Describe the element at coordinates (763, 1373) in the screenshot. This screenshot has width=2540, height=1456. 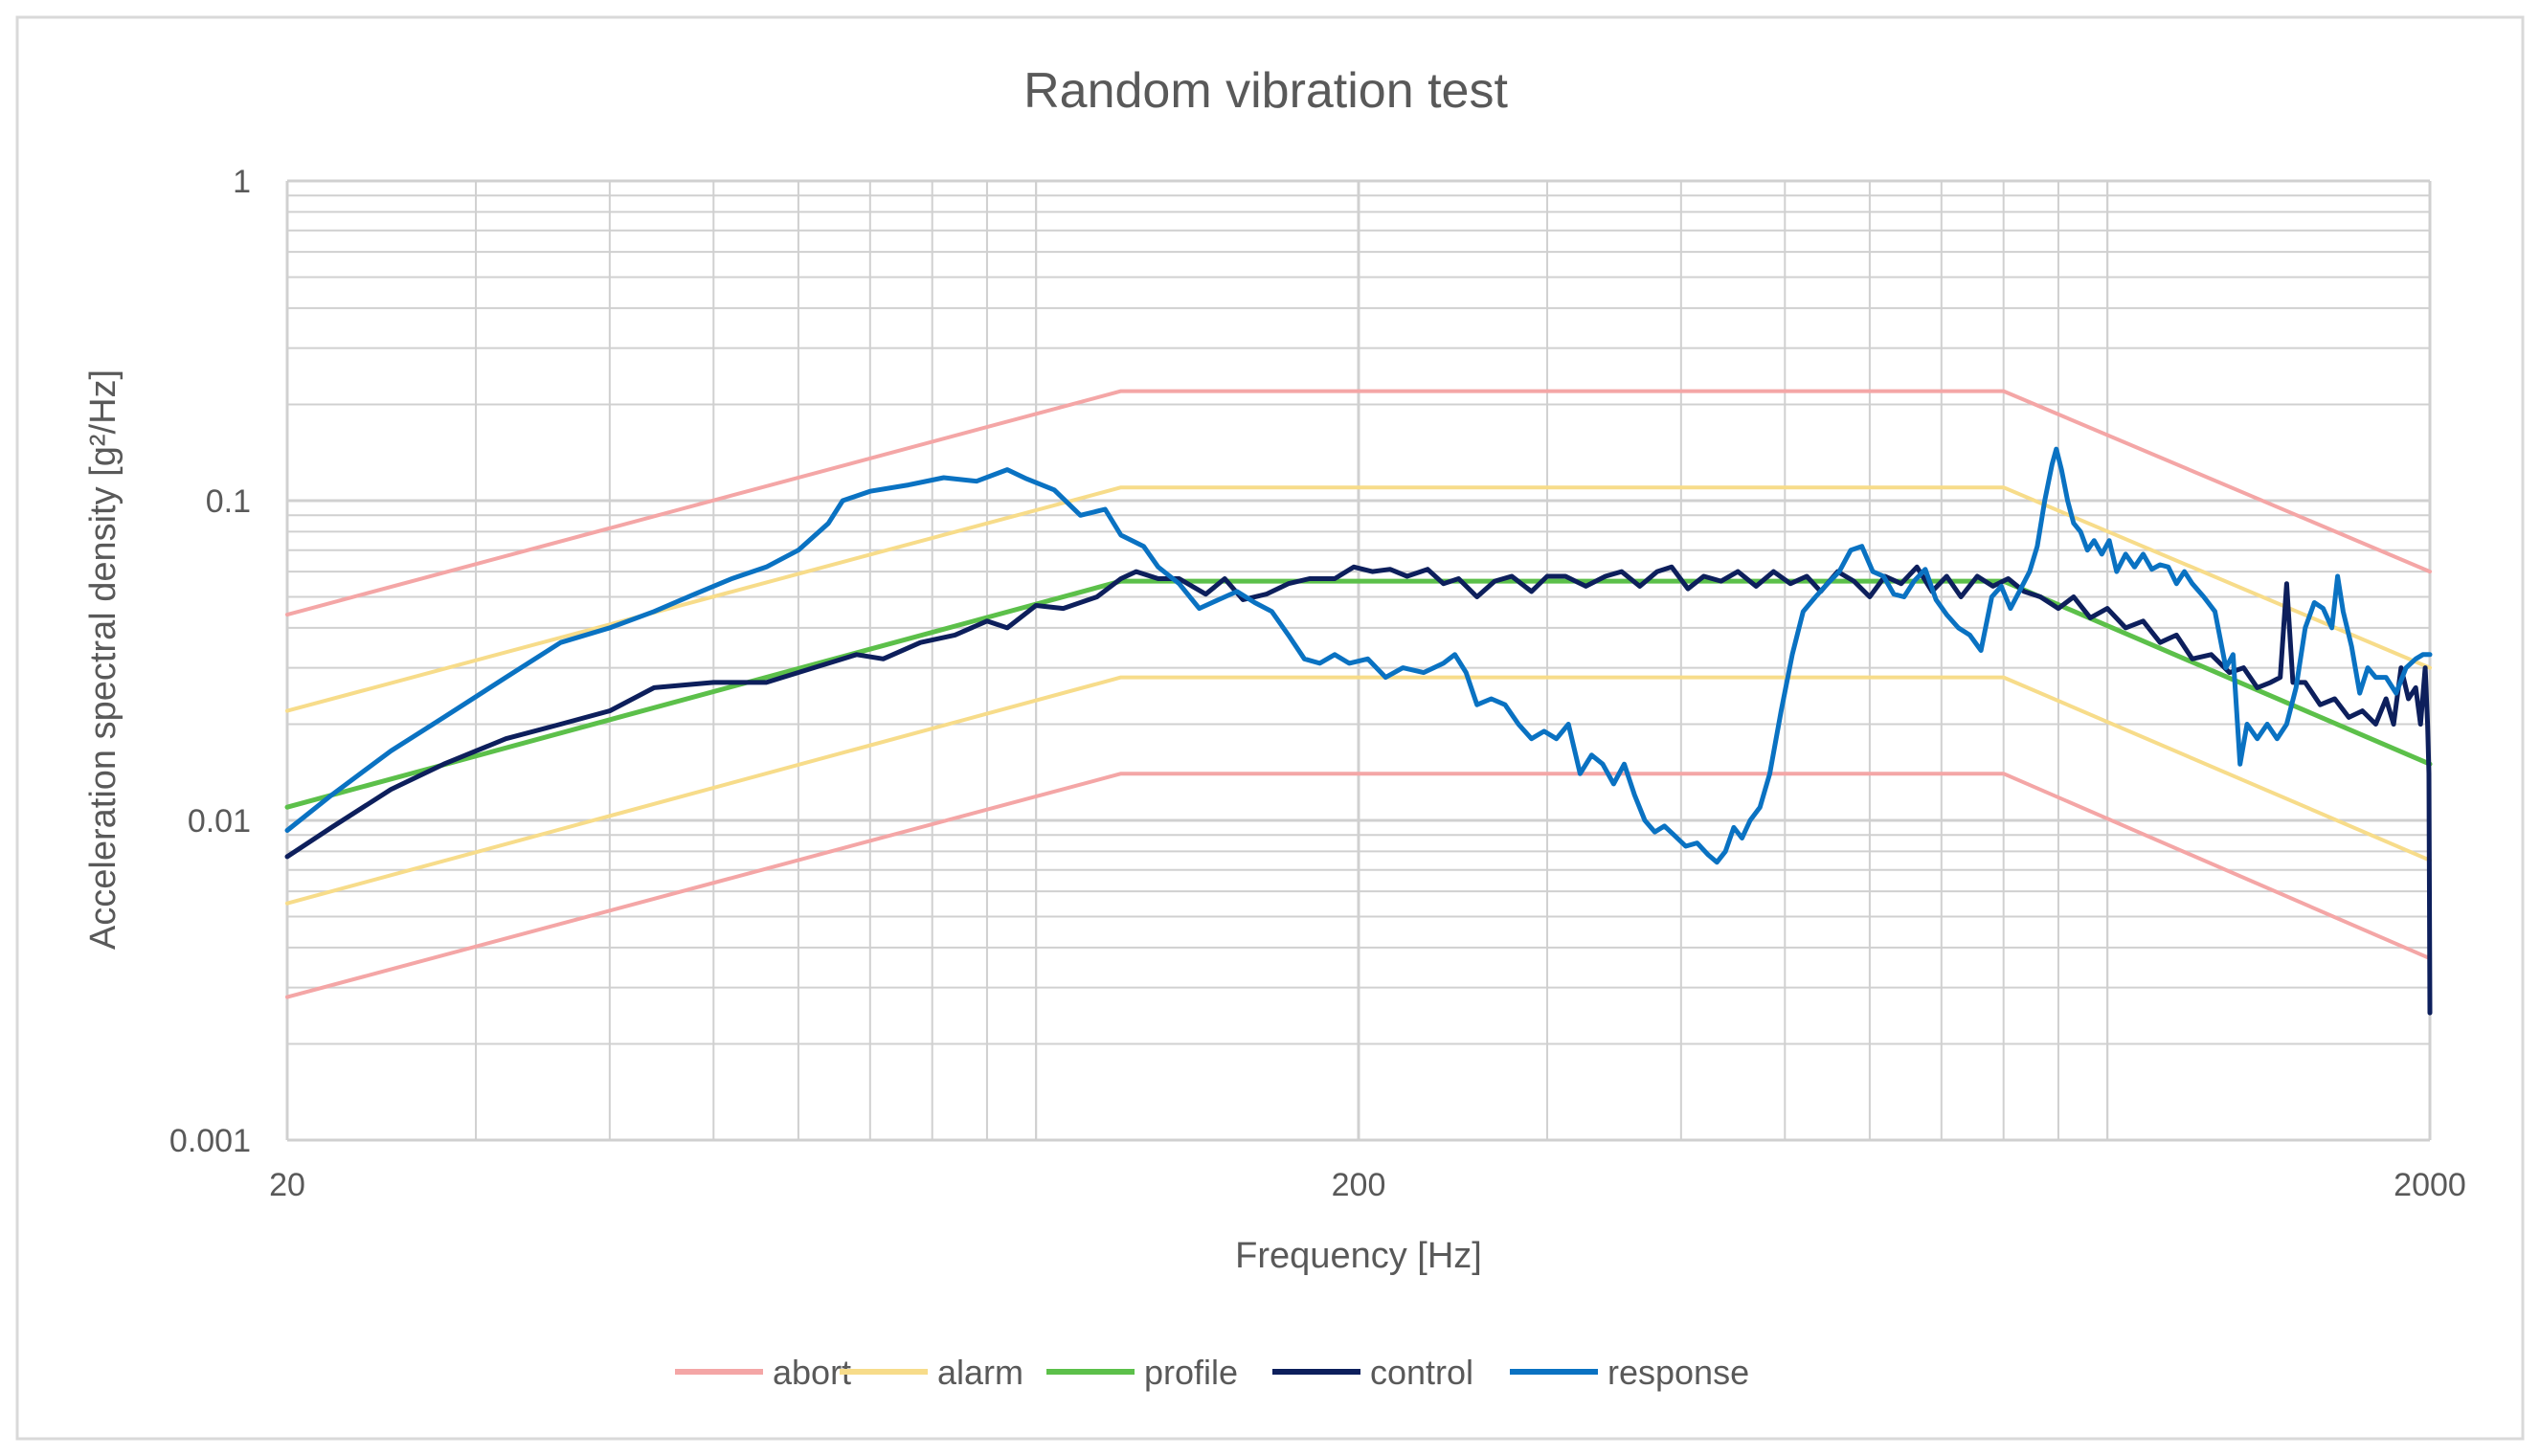
I see `legend-item-abort: abort` at that location.